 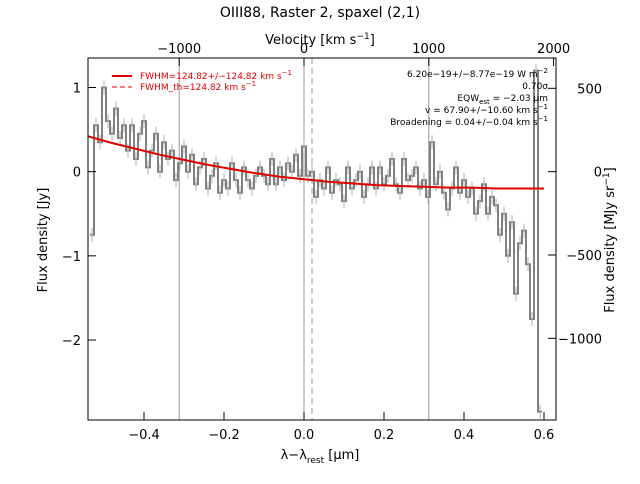 I want to click on y-left-tick-label: −1, so click(x=71, y=257).